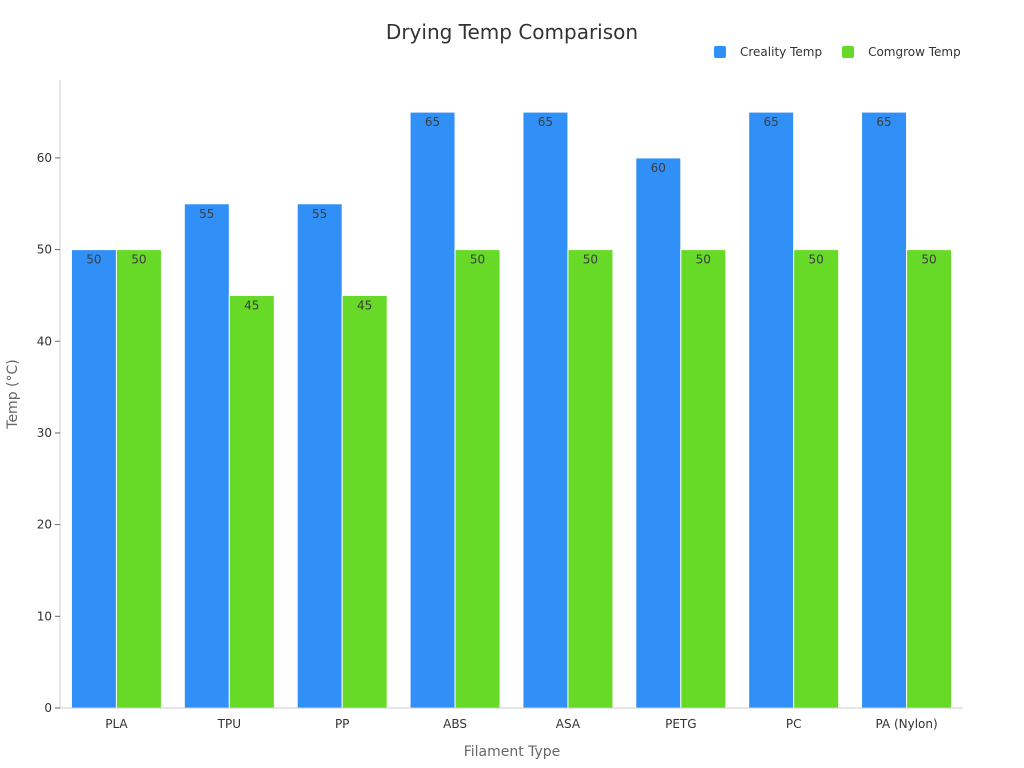  I want to click on x-axis-title: Filament Type, so click(512, 752).